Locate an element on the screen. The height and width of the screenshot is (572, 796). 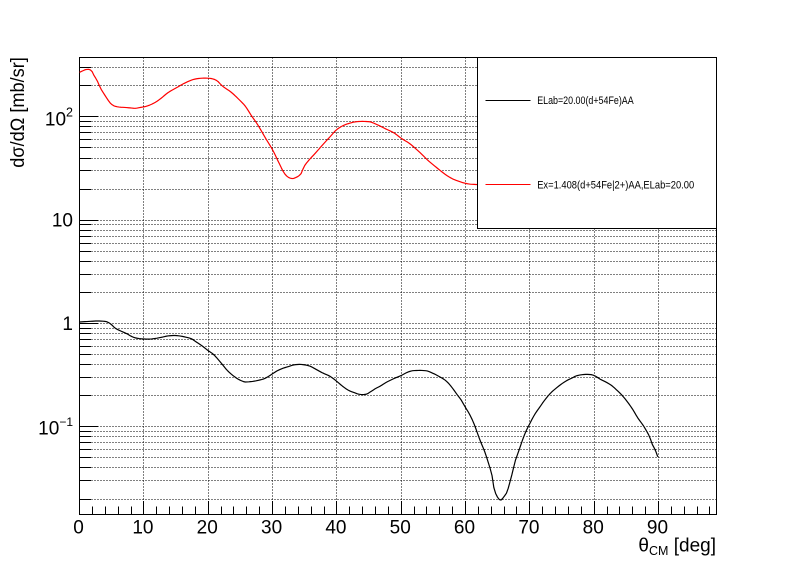
svg-text: 0 is located at coordinates (78, 528).